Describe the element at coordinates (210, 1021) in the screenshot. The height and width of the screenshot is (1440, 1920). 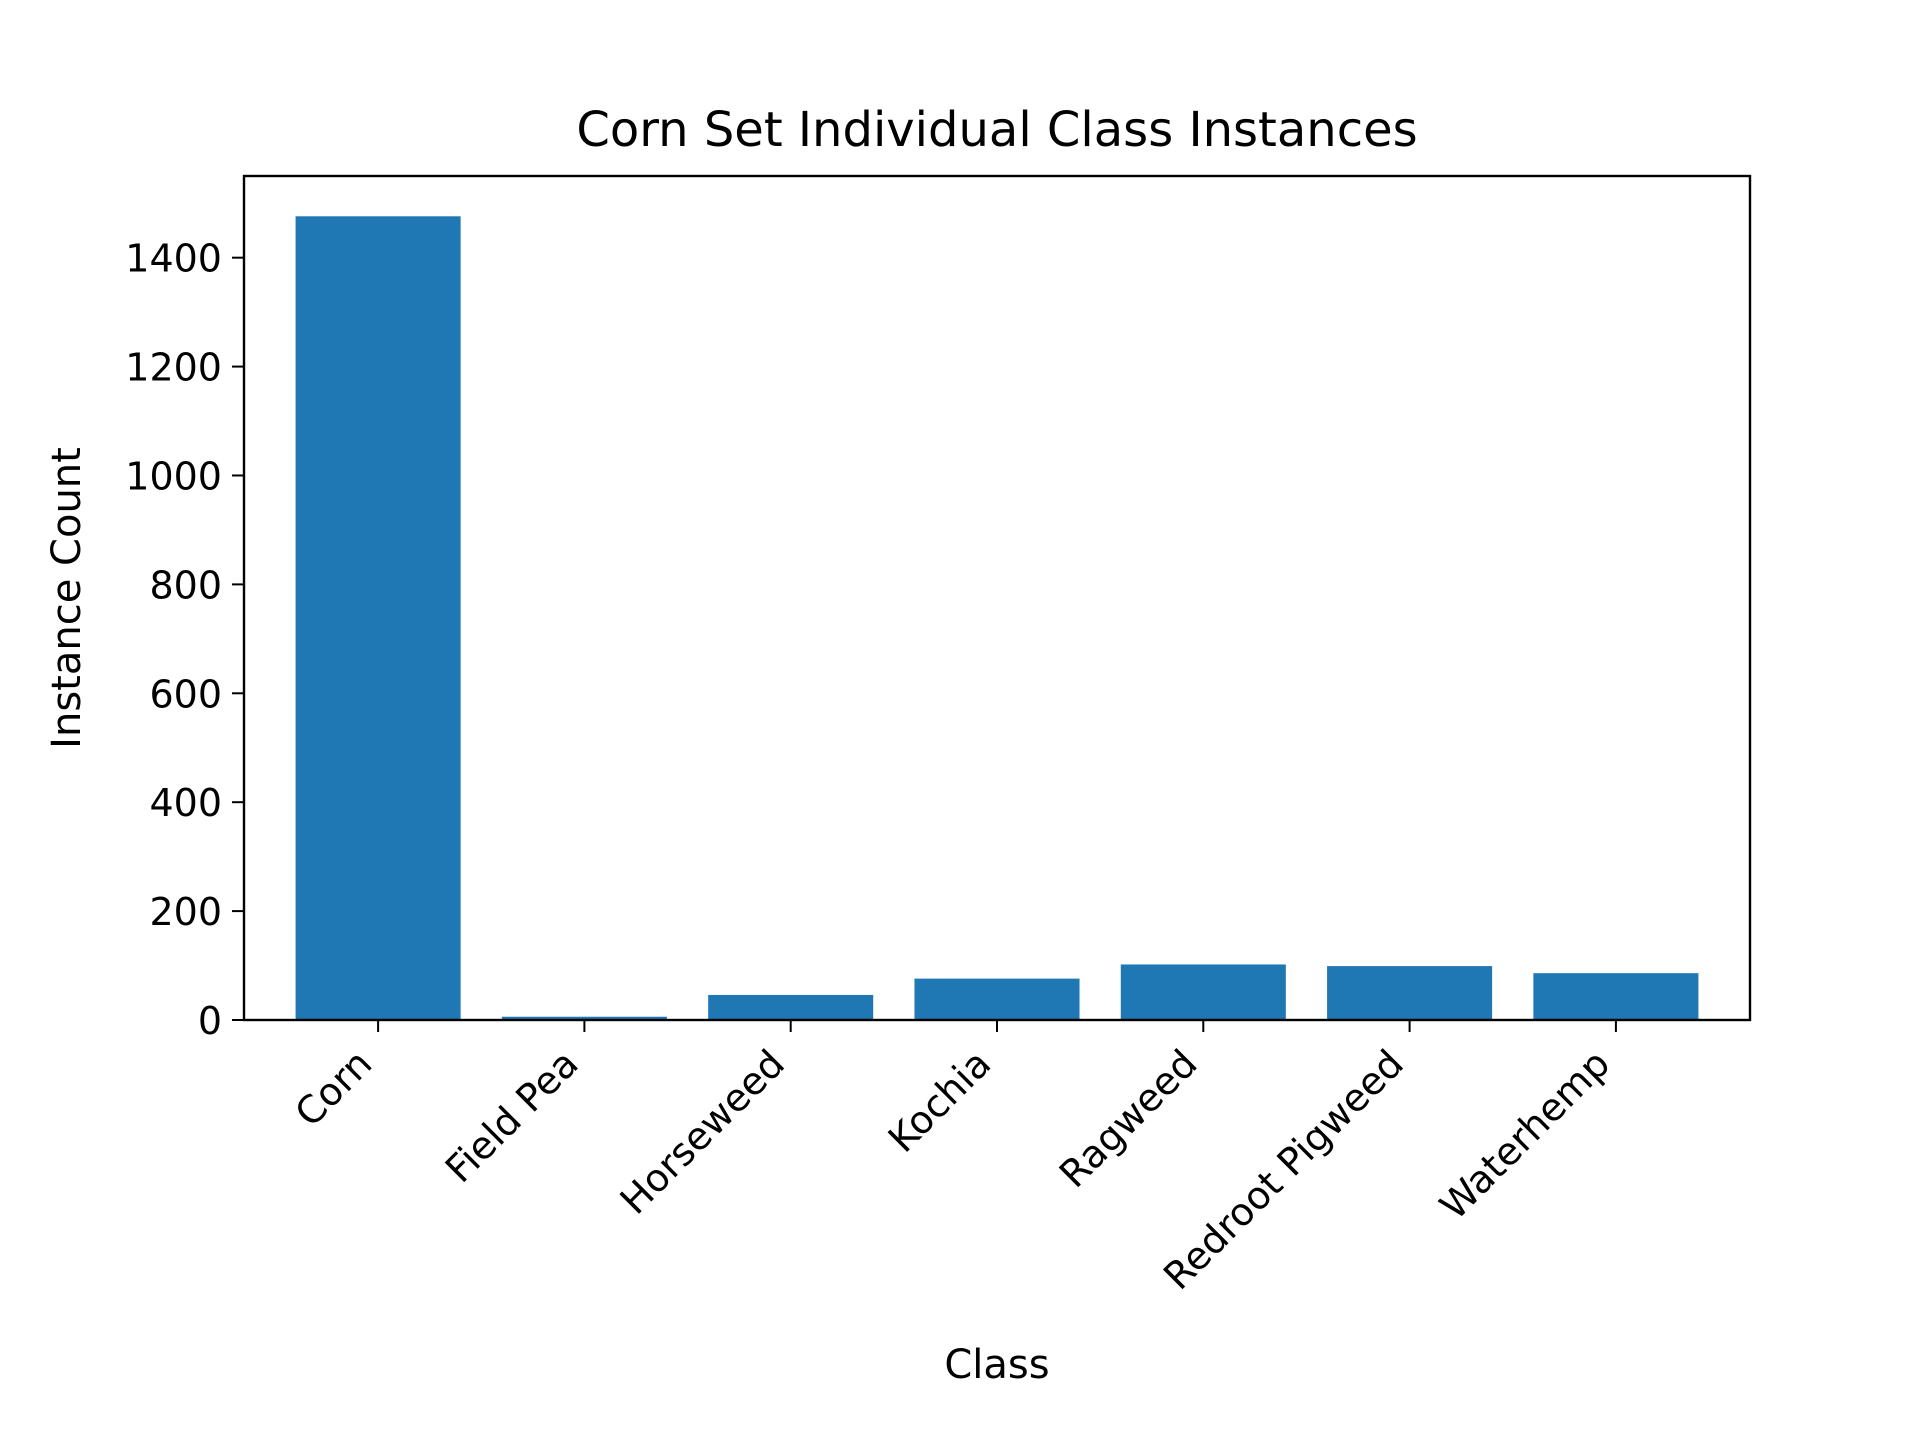
I see `y-tick-label: 0` at that location.